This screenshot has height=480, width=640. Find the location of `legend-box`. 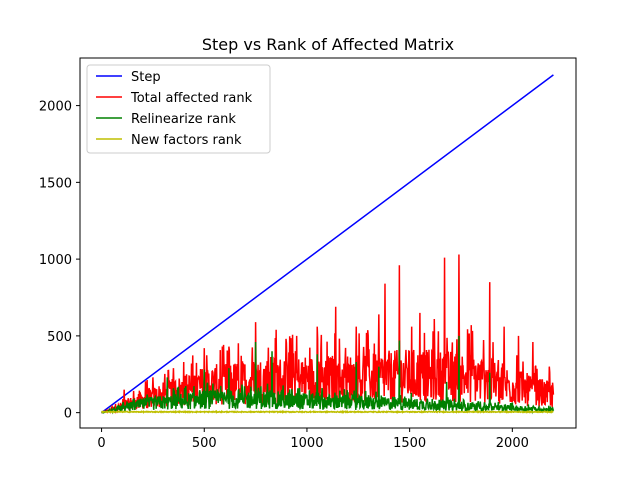

legend-box is located at coordinates (178, 109).